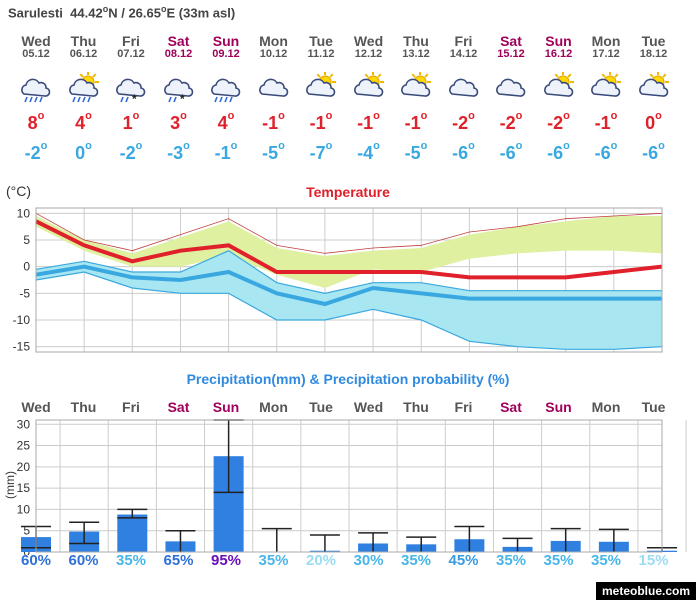 This screenshot has height=600, width=696. I want to click on day-date: 14.12, so click(463, 54).